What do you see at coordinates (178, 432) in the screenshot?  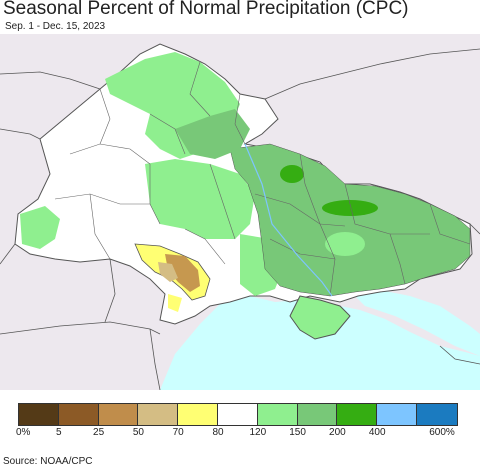 I see `legend-label: 70` at bounding box center [178, 432].